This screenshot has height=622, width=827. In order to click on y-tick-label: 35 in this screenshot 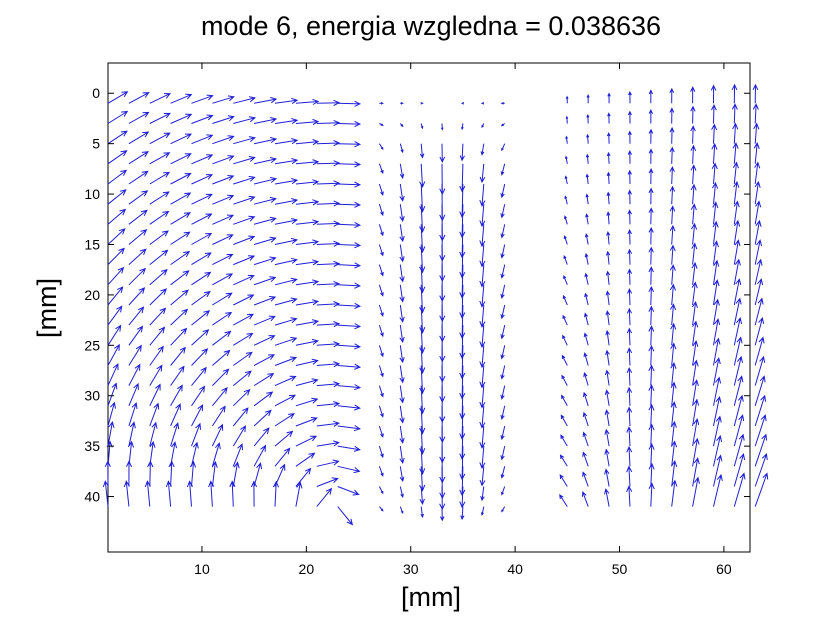, I will do `click(92, 446)`.